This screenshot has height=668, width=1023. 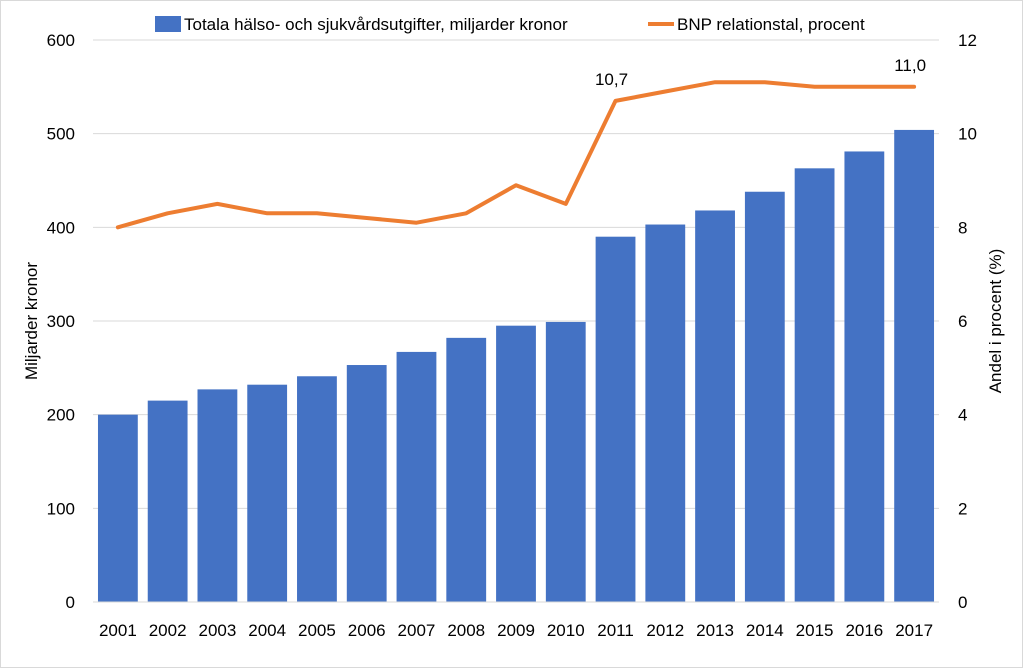 What do you see at coordinates (317, 630) in the screenshot?
I see `x-tick-label: 2005` at bounding box center [317, 630].